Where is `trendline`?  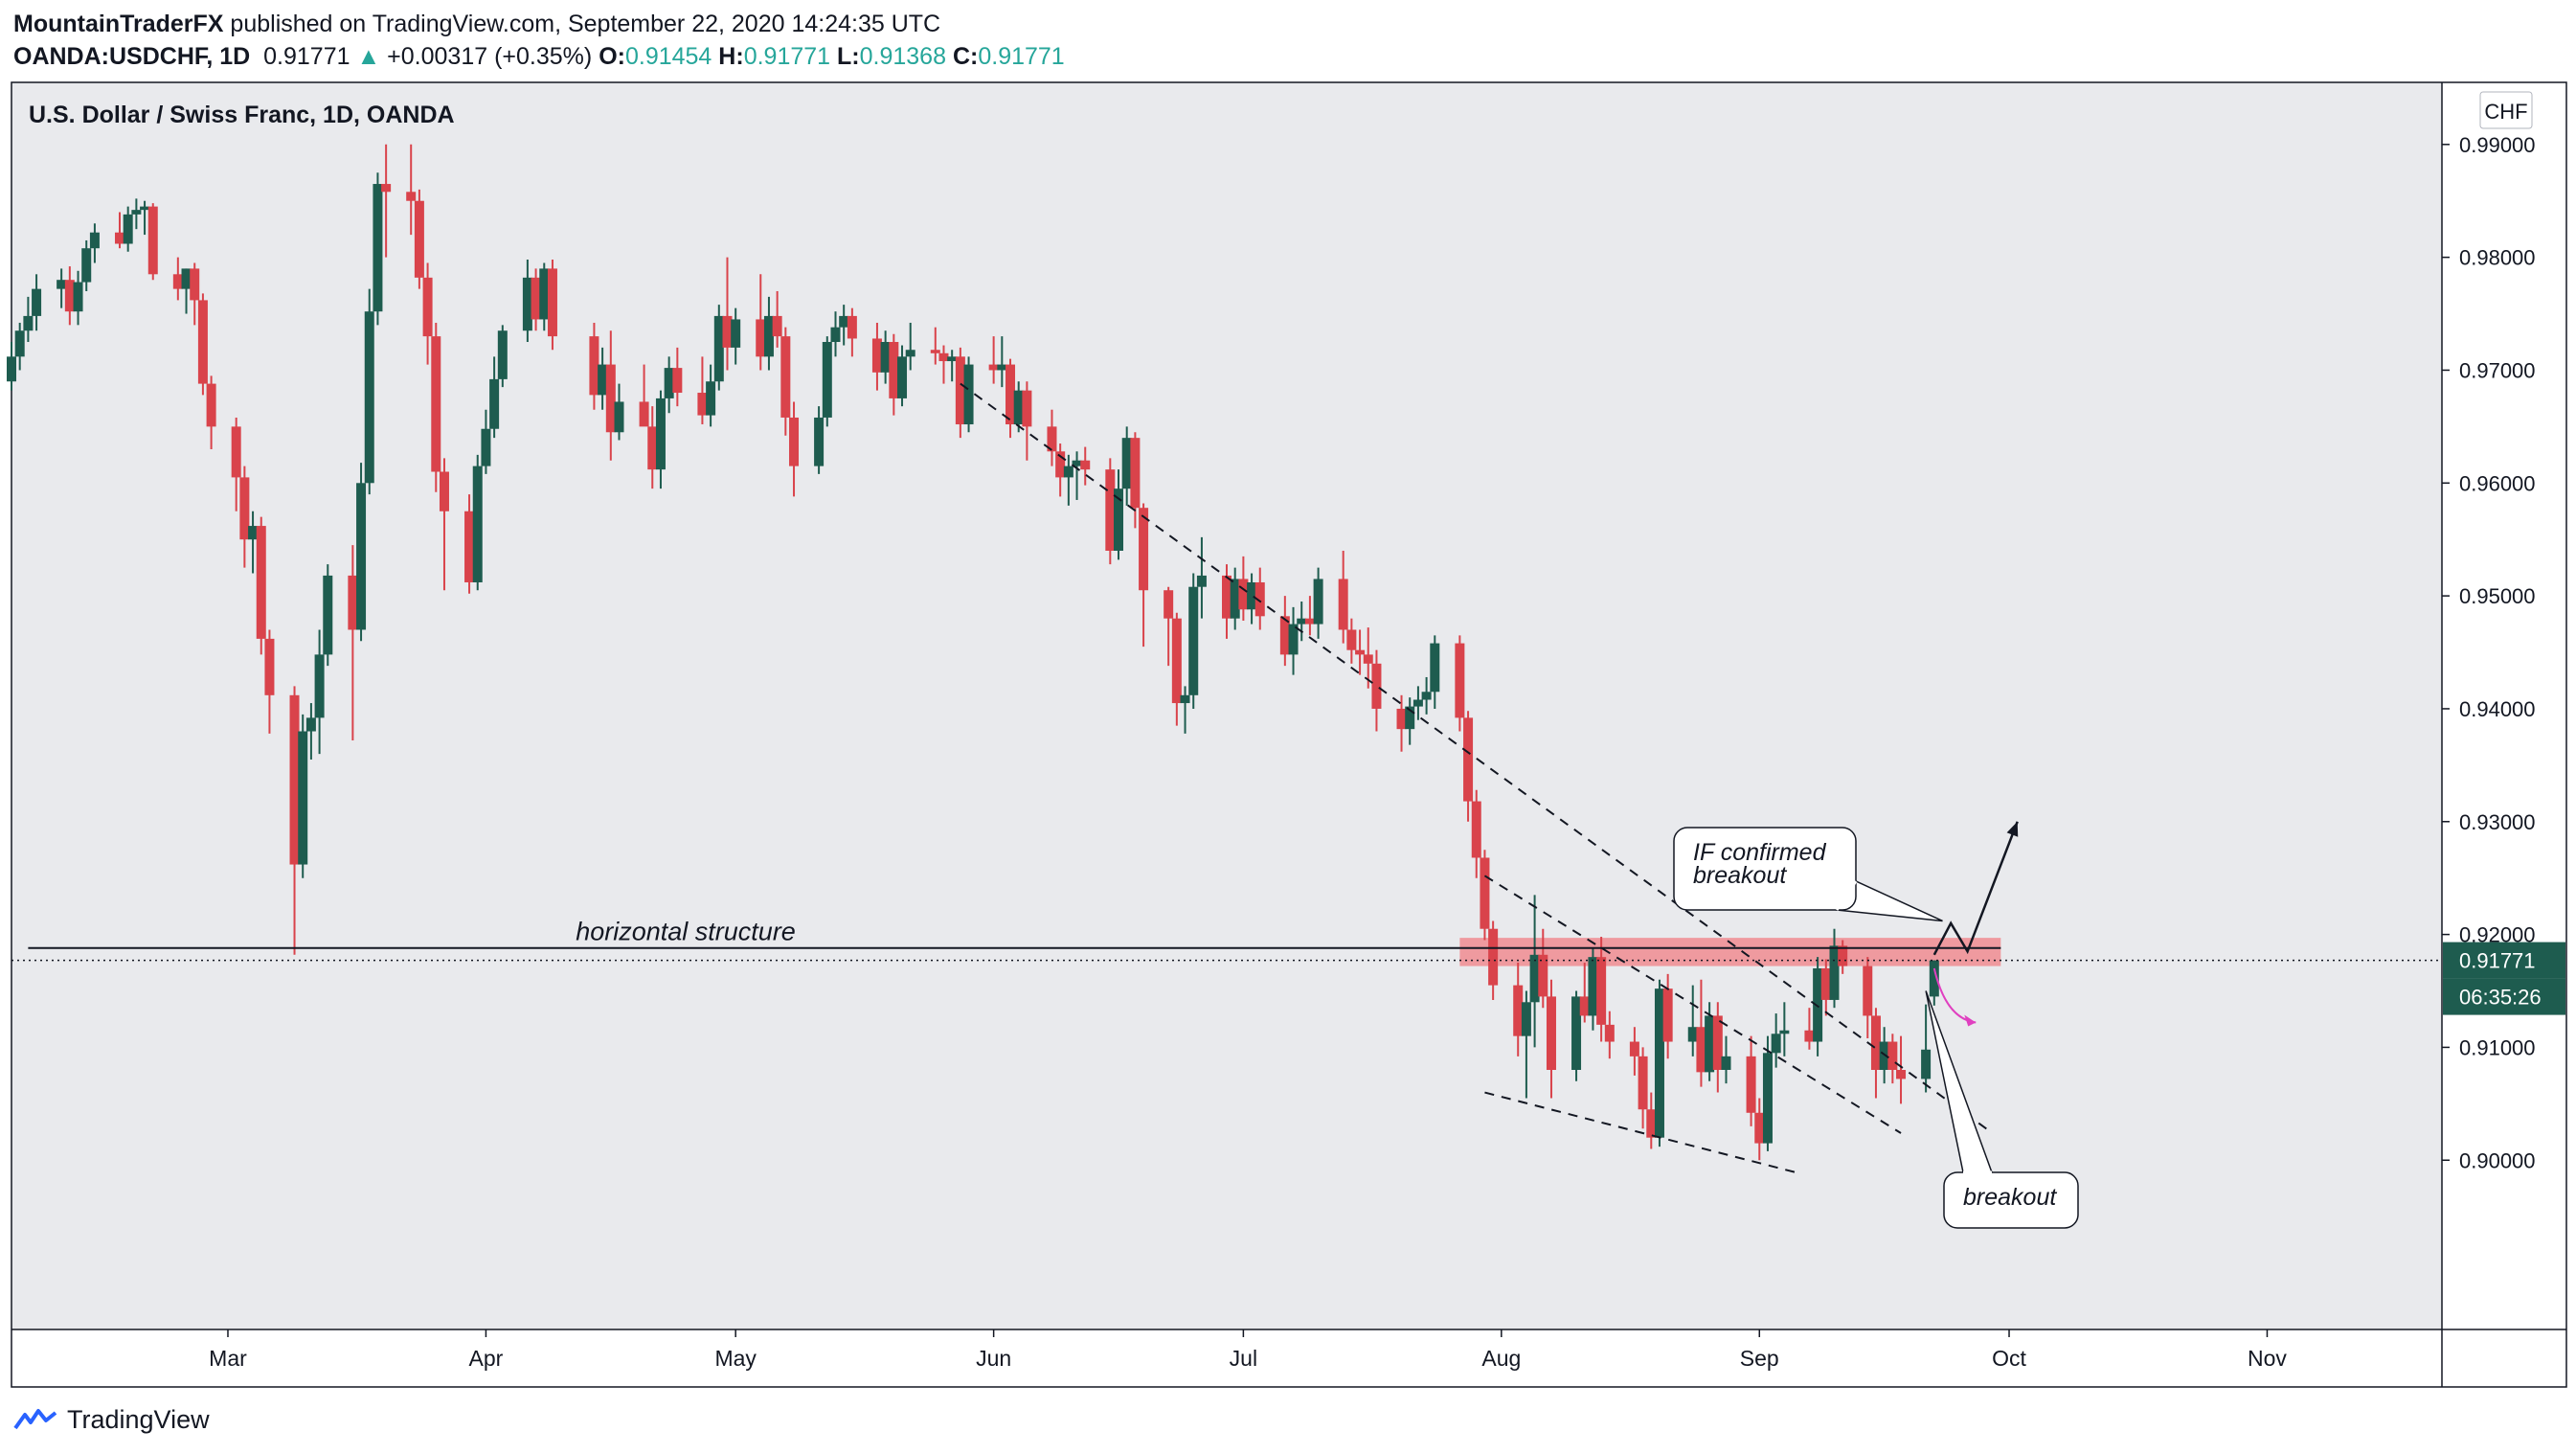 trendline is located at coordinates (1642, 1133).